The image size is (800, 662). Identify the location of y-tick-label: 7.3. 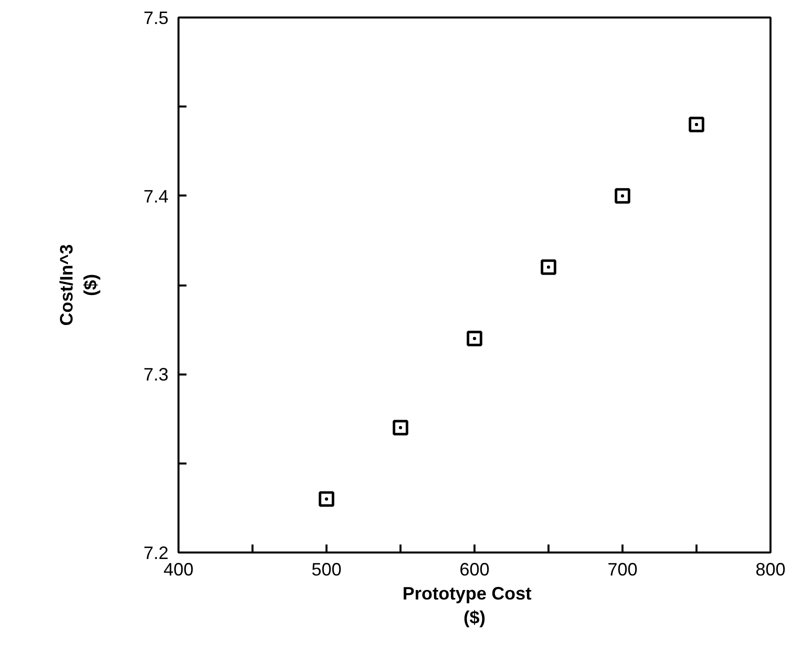
(156, 374).